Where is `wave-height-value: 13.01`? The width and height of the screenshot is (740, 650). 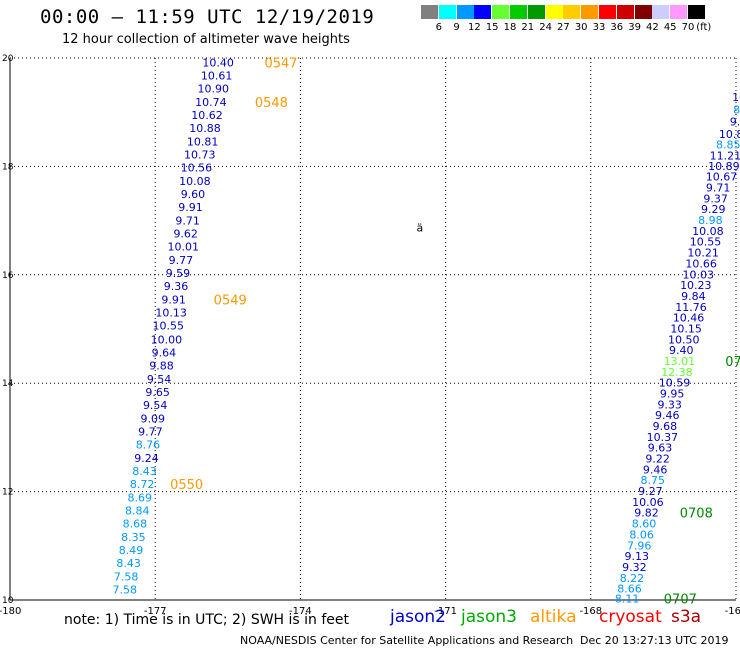
wave-height-value: 13.01 is located at coordinates (680, 361).